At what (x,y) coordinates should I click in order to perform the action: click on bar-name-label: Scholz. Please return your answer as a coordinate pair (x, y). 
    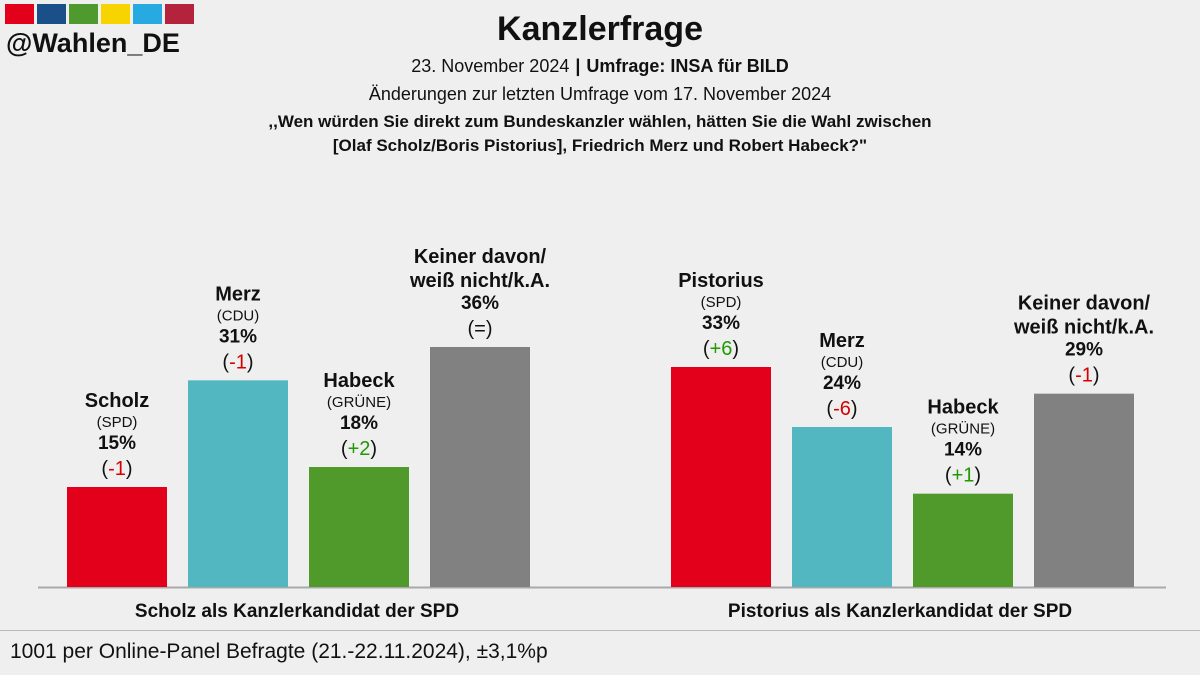
    Looking at the image, I should click on (117, 401).